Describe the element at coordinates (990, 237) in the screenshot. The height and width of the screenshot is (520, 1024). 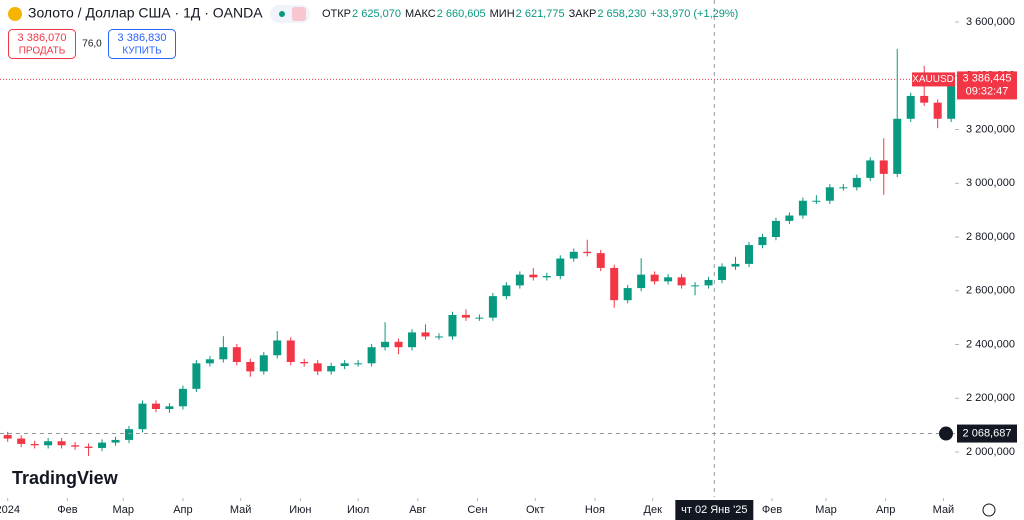
I see `y-tick-label: 2 800,000` at that location.